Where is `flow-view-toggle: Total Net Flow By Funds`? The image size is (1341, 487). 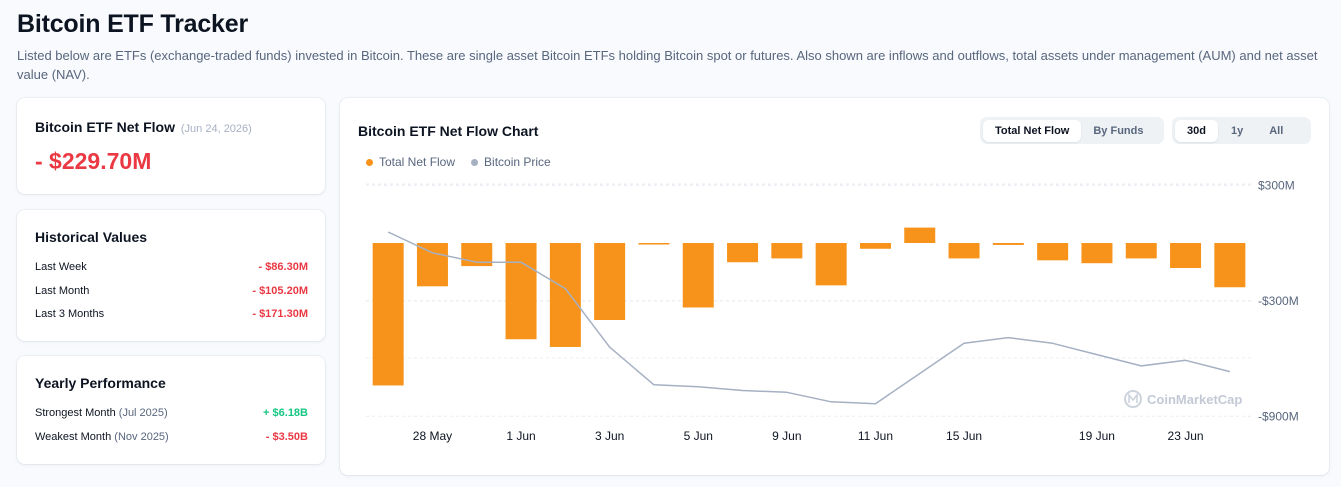 flow-view-toggle: Total Net Flow By Funds is located at coordinates (1072, 130).